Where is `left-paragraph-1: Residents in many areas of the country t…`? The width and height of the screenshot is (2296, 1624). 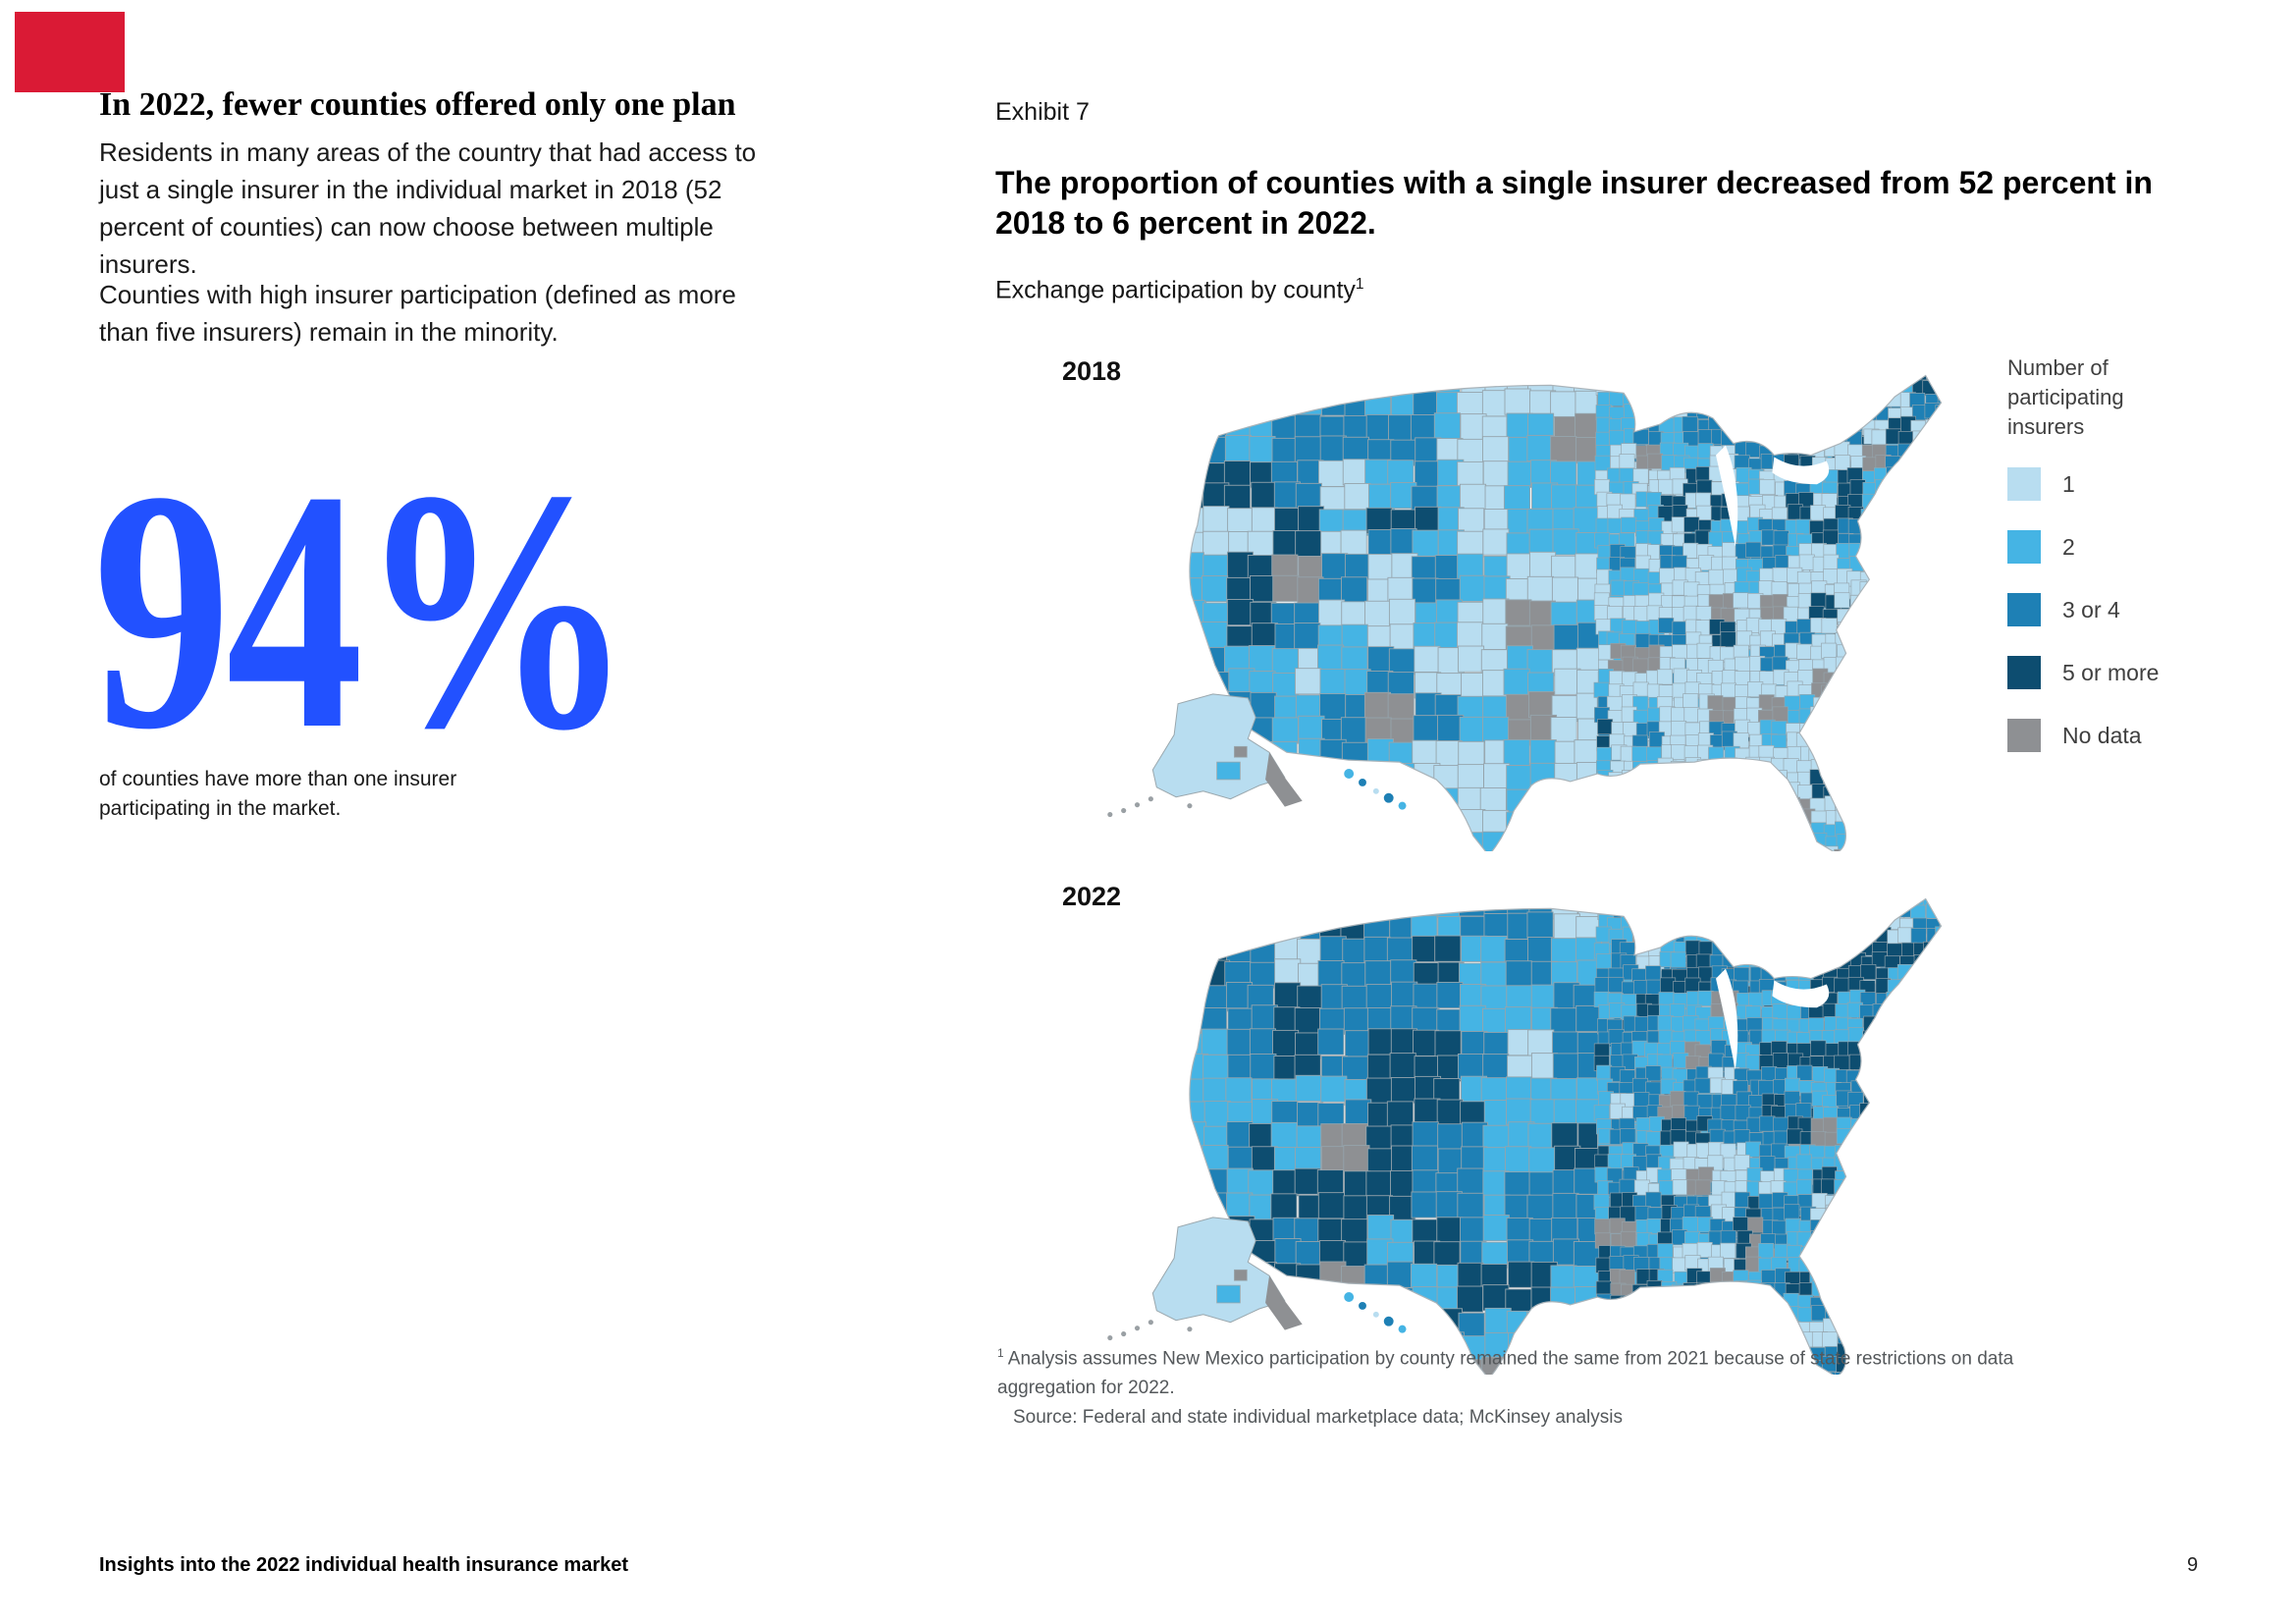
left-paragraph-1: Residents in many areas of the country t… is located at coordinates (428, 208).